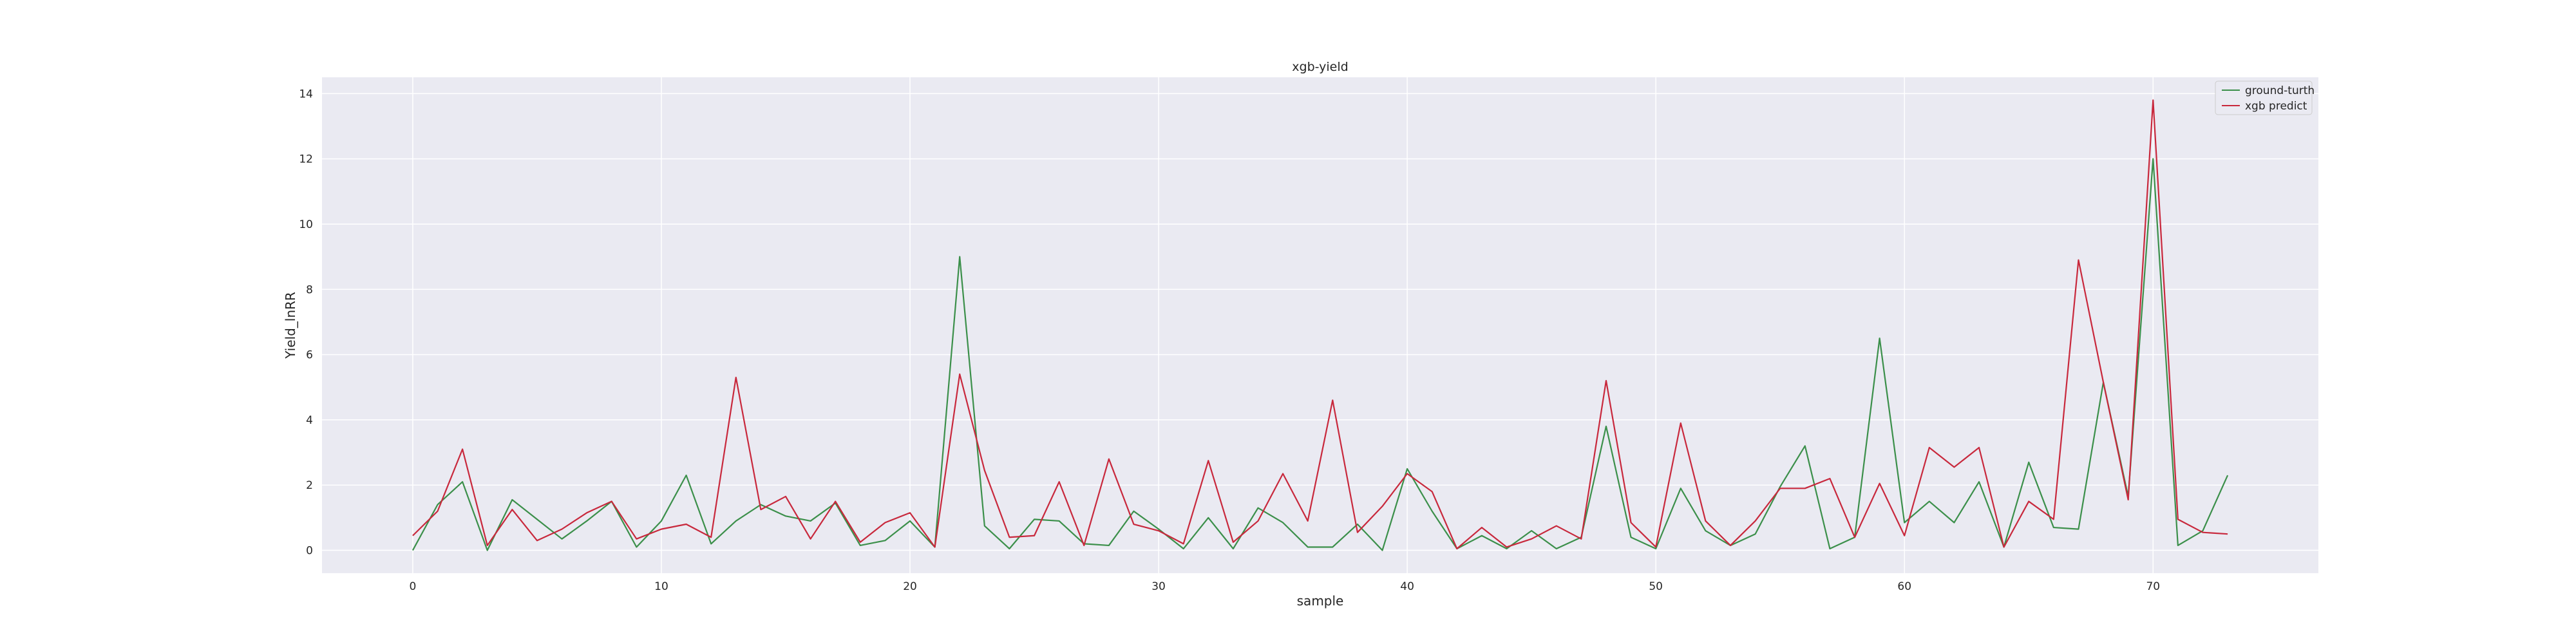 The width and height of the screenshot is (2576, 644). What do you see at coordinates (661, 587) in the screenshot?
I see `x-tick-label: 10` at bounding box center [661, 587].